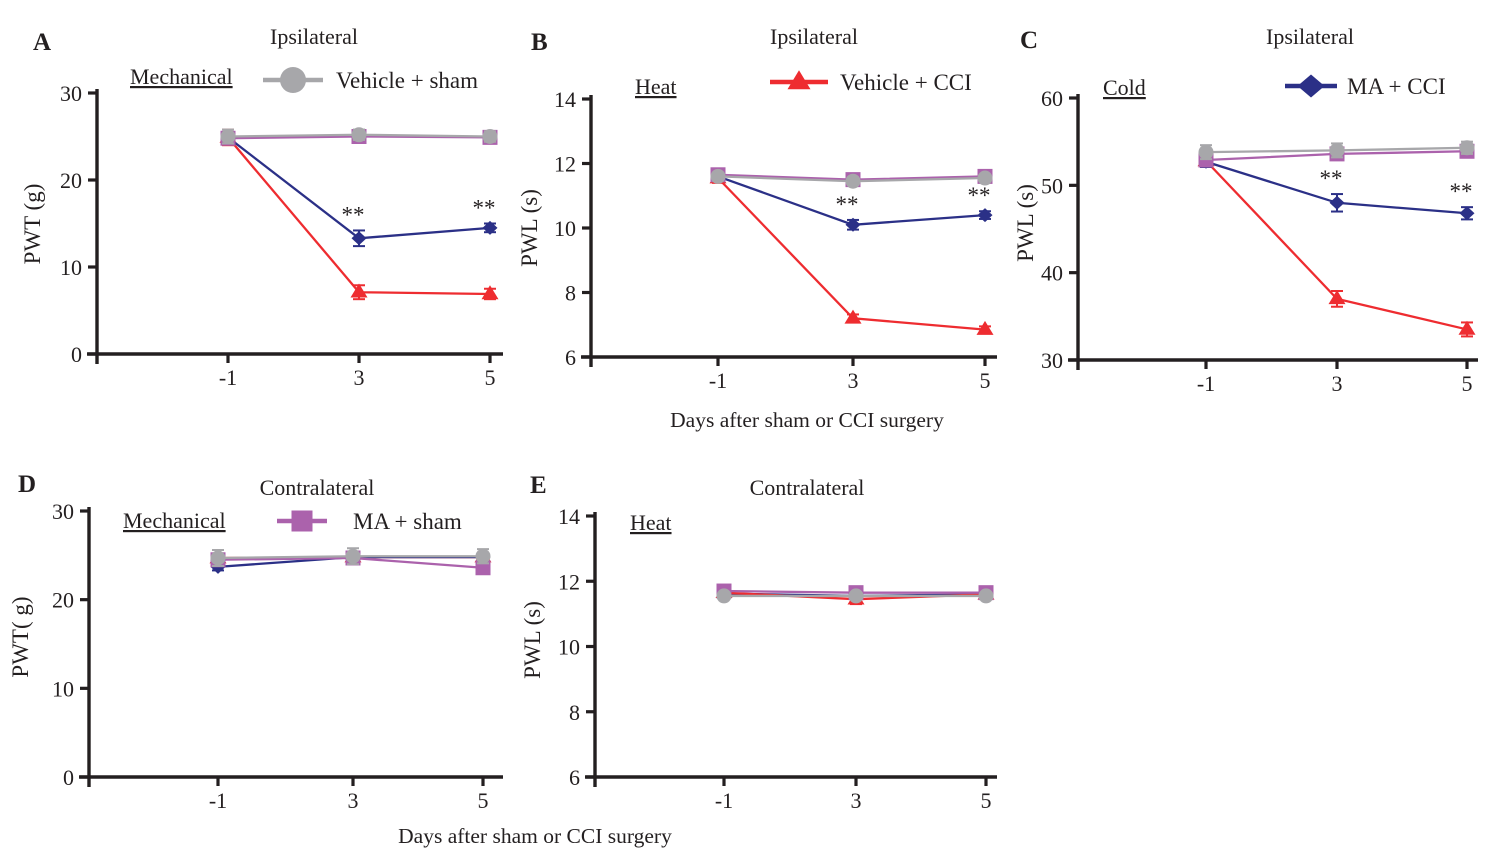 The height and width of the screenshot is (867, 1500). Describe the element at coordinates (1029, 40) in the screenshot. I see `panel-letter: C` at that location.